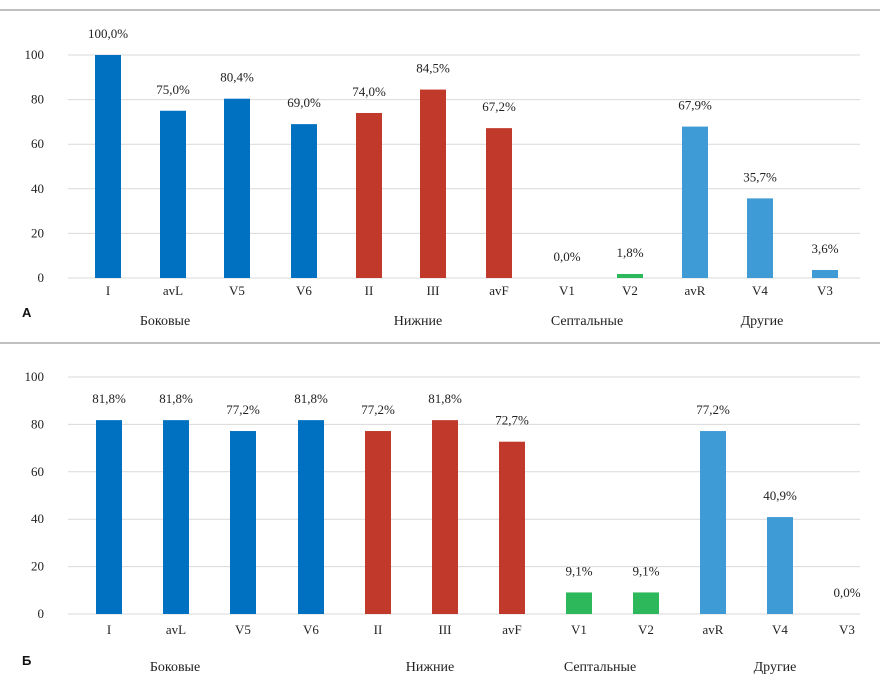 This screenshot has height=682, width=890. Describe the element at coordinates (629, 252) in the screenshot. I see `data-label: 1,8%` at that location.